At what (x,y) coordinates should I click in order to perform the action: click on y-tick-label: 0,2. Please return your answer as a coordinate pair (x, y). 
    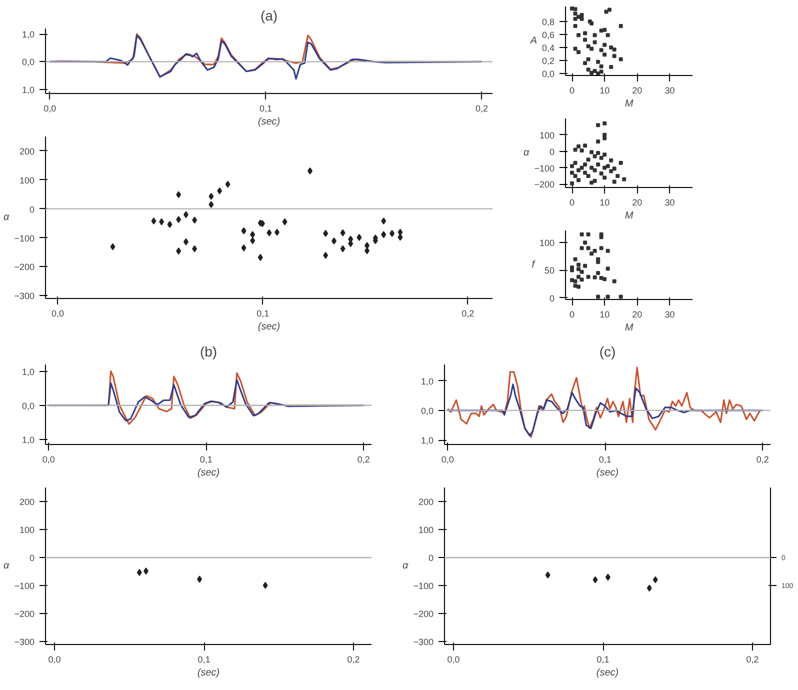
    Looking at the image, I should click on (548, 61).